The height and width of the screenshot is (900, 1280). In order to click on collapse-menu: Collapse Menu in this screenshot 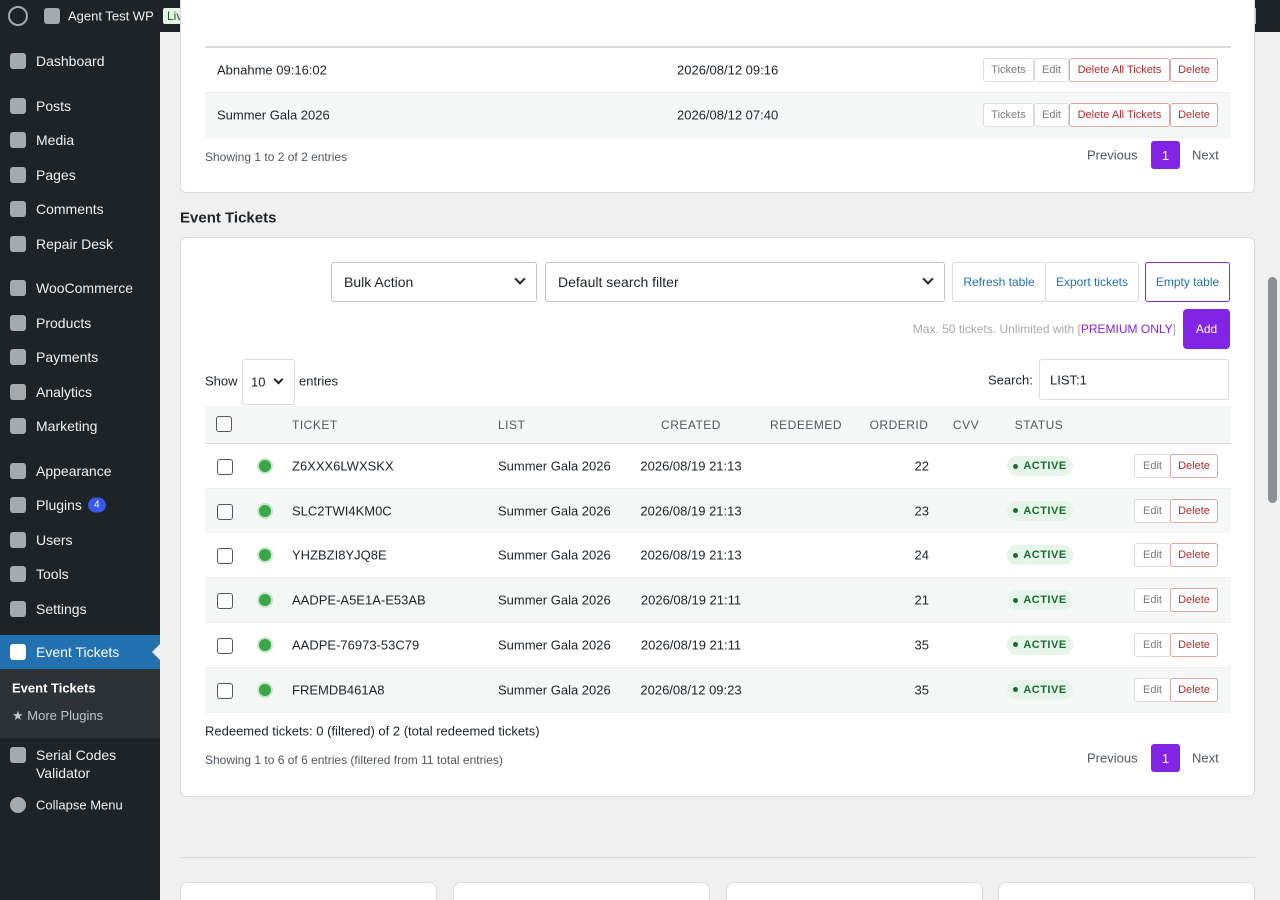, I will do `click(79, 805)`.